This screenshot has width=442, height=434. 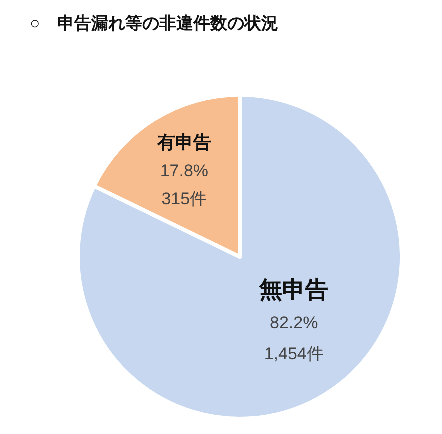 I want to click on data-label: 17.8% 315件, so click(x=184, y=185).